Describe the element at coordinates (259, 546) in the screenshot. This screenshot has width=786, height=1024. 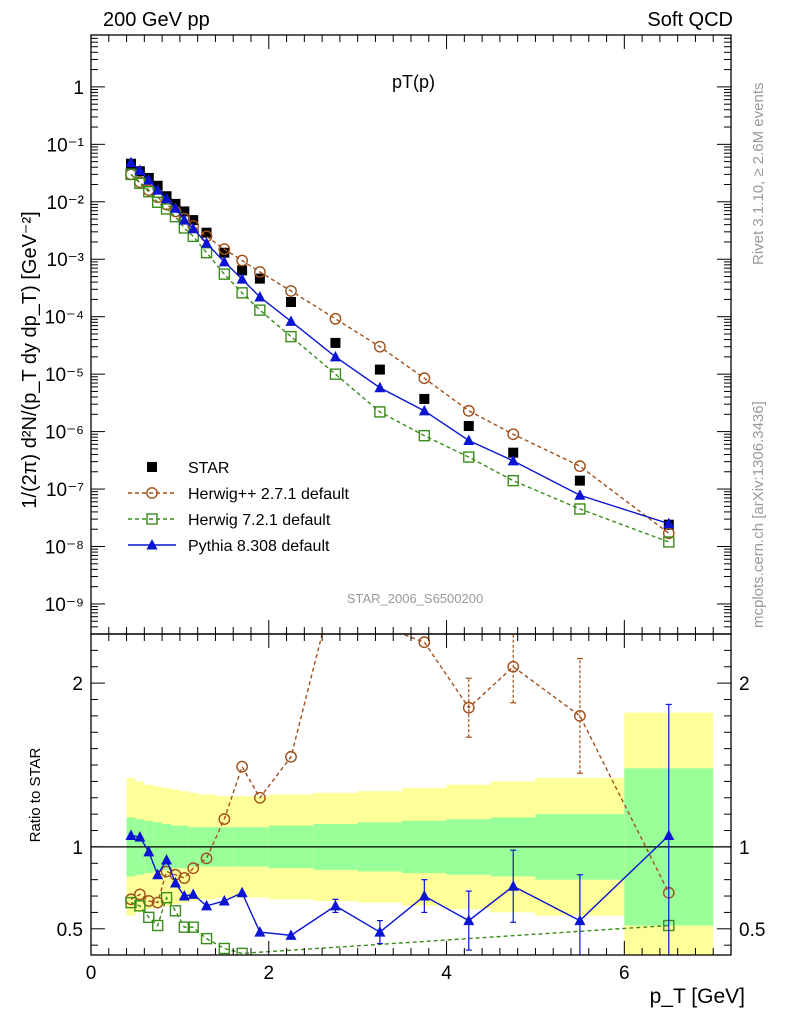
I see `legend-label: Pythia 8.308 default` at that location.